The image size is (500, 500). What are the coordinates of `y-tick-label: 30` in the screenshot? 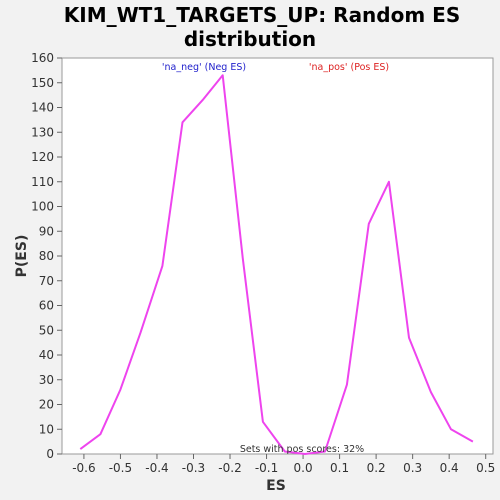 It's located at (46, 380).